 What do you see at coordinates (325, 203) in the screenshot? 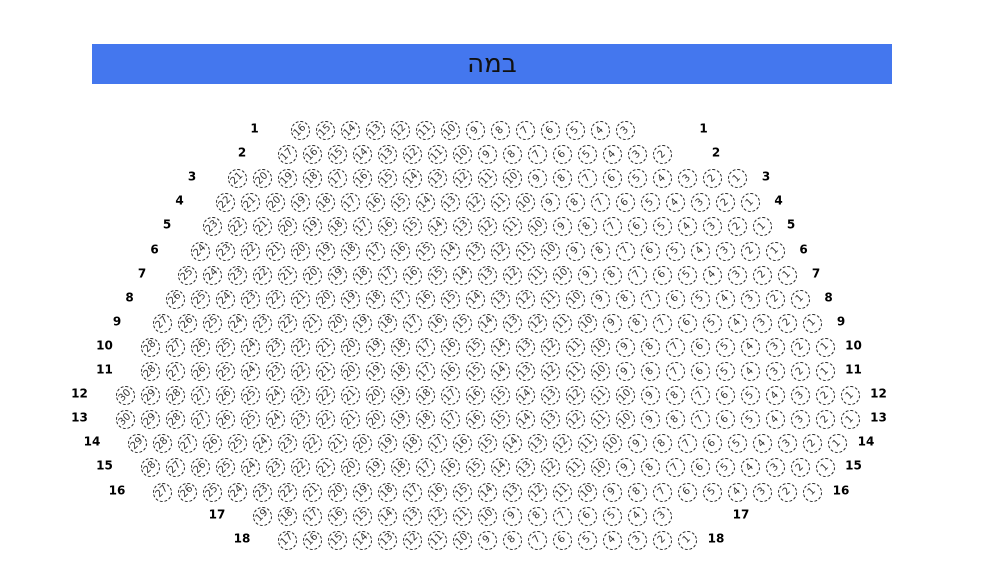
I see `seat-row-4-18: 18` at bounding box center [325, 203].